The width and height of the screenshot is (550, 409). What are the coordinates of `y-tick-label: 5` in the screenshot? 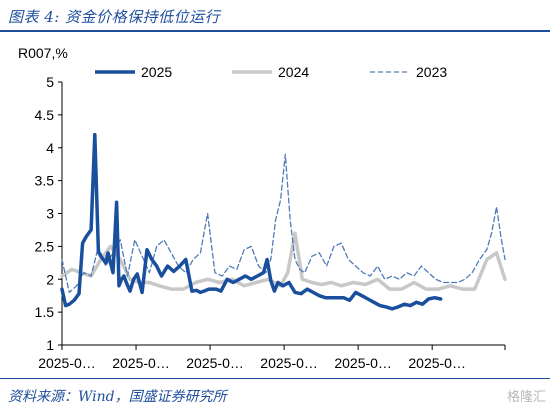 It's located at (50, 82).